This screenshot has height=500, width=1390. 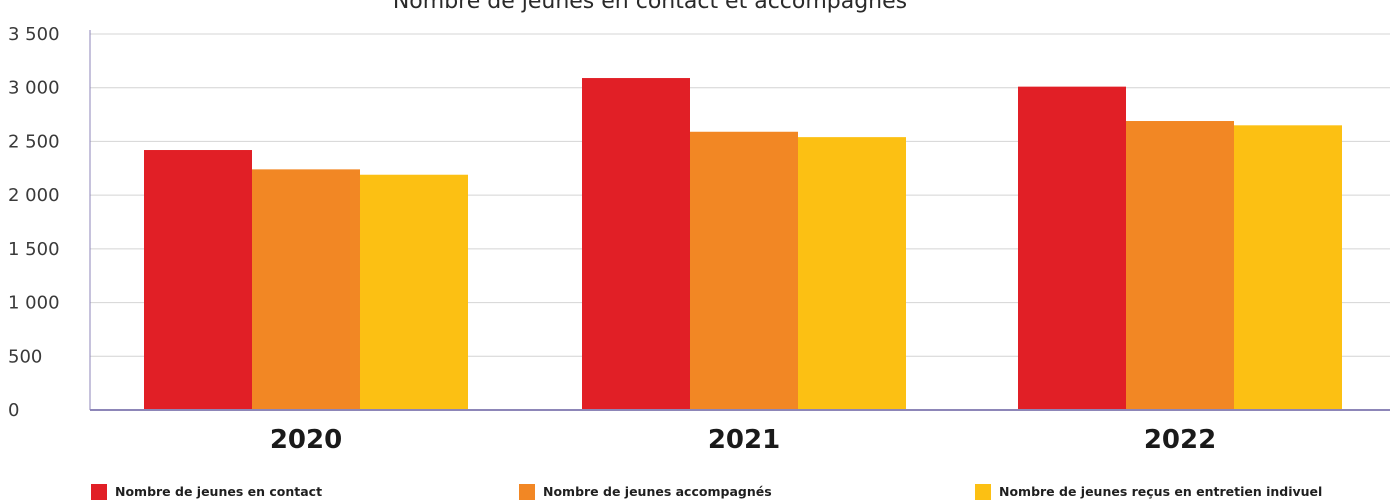 I want to click on legend-label-accompanied: Nombre de jeunes accompagnés, so click(x=657, y=491).